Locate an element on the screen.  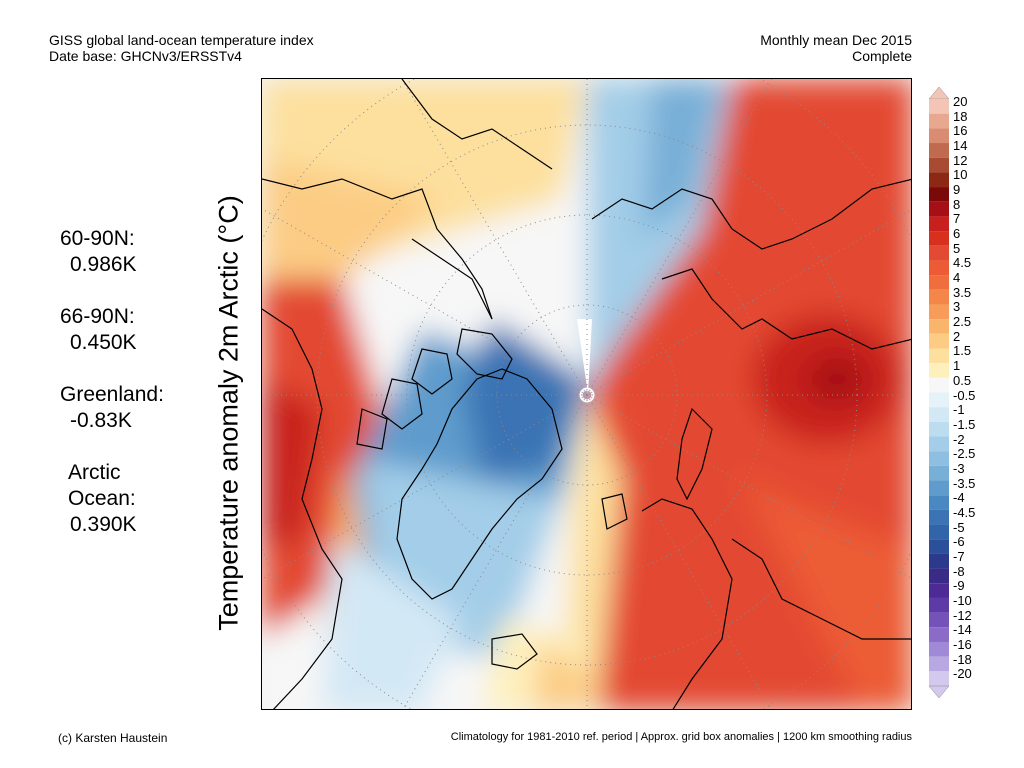
header-right: Monthly mean Dec 2015 Complete is located at coordinates (836, 48).